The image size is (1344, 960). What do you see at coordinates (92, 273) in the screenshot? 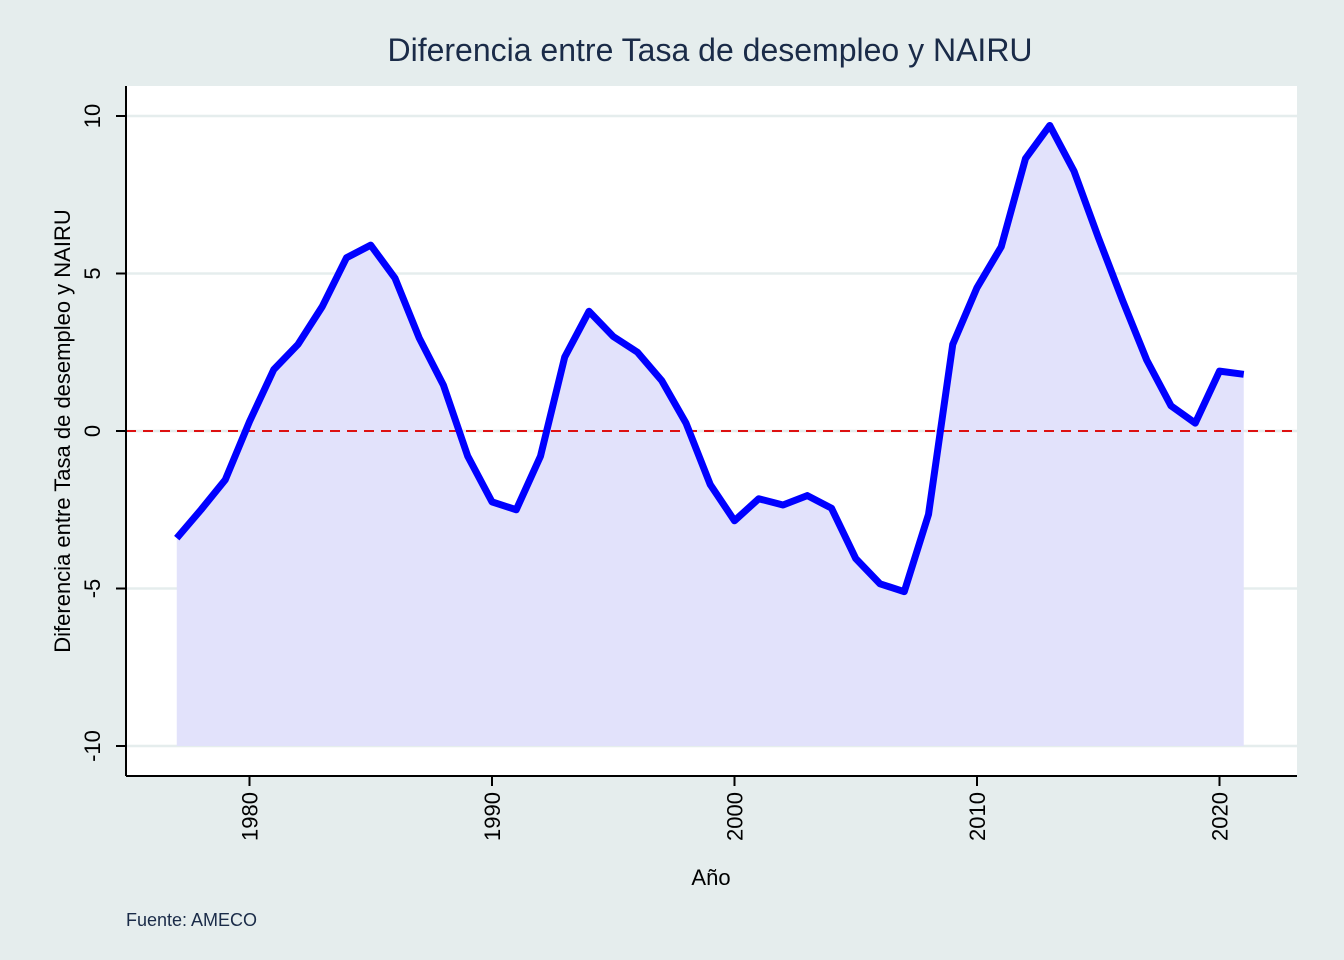
I see `y-tick-label-5: 5` at bounding box center [92, 273].